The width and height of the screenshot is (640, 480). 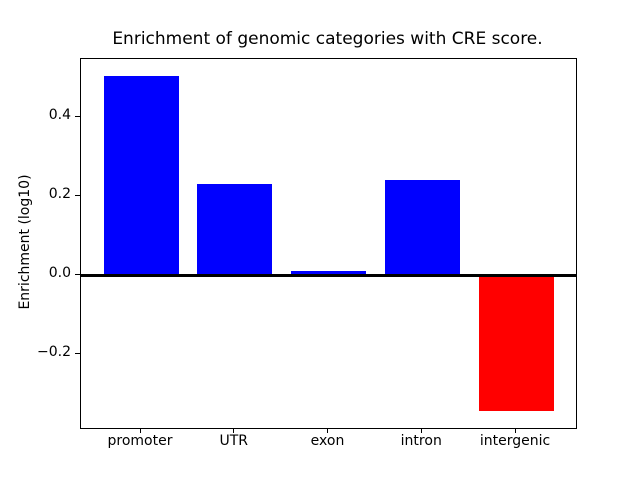 What do you see at coordinates (59, 194) in the screenshot?
I see `y-tick-label: 0.2` at bounding box center [59, 194].